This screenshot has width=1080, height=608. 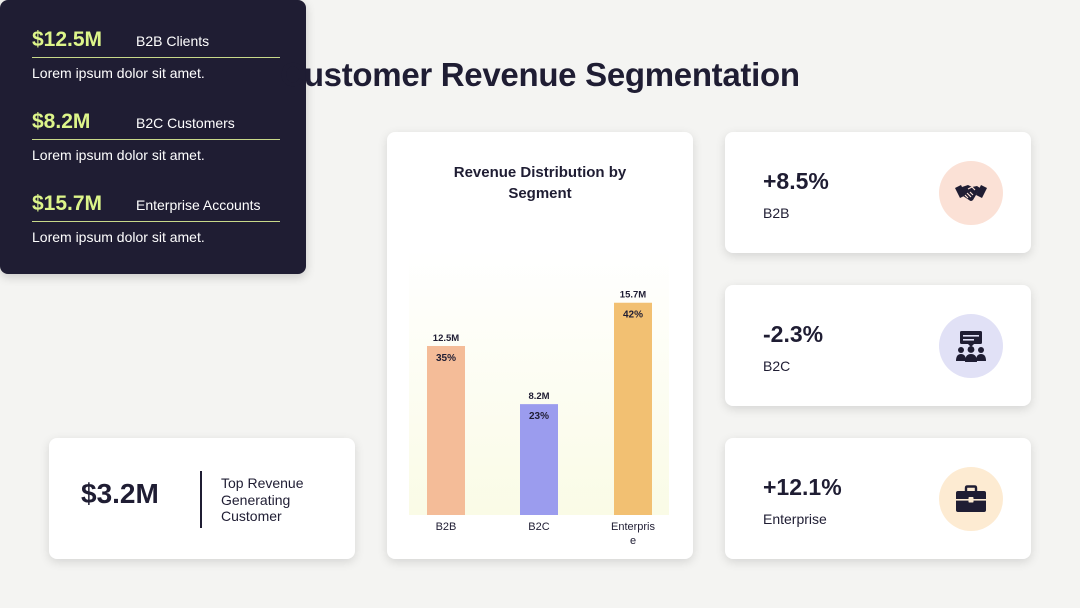 I want to click on x-tick-label-enterprise: Enterpris, so click(x=633, y=527).